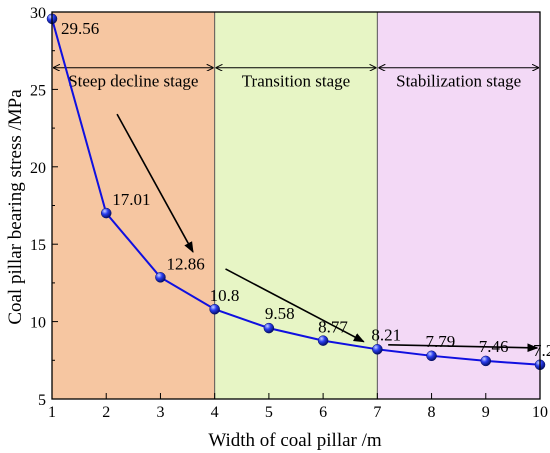 The image size is (550, 453). What do you see at coordinates (269, 412) in the screenshot?
I see `x-tick-label: 5` at bounding box center [269, 412].